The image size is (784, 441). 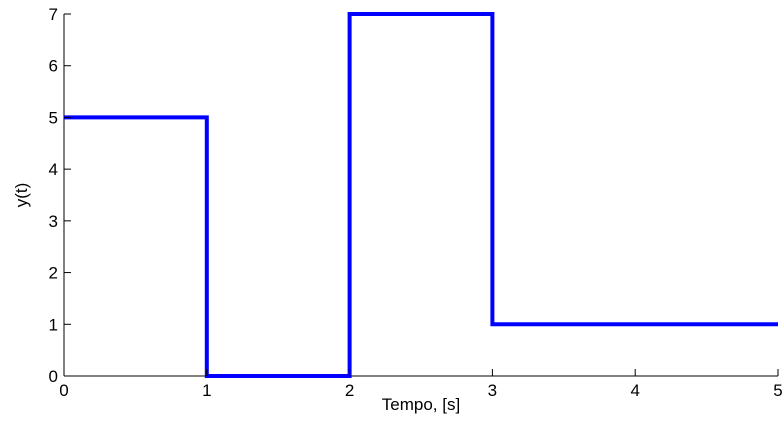 What do you see at coordinates (349, 390) in the screenshot?
I see `x-tick-label: 2` at bounding box center [349, 390].